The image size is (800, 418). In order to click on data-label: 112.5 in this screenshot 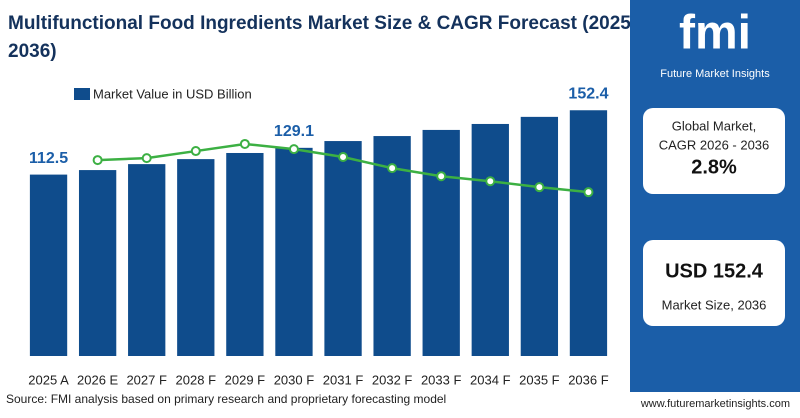, I will do `click(48, 158)`.